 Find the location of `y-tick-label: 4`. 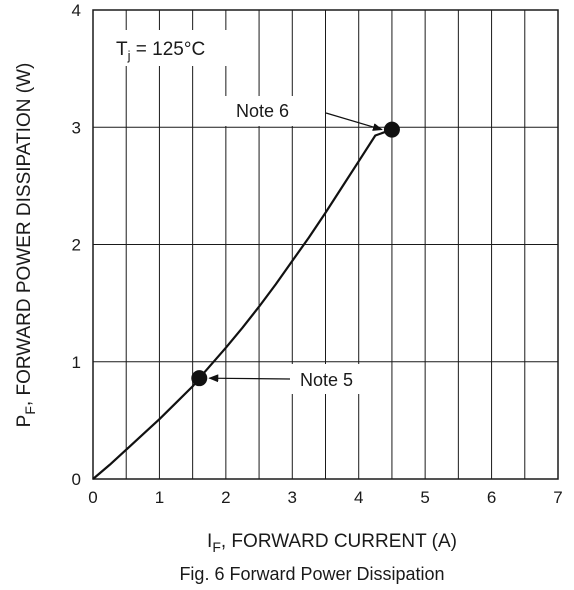

y-tick-label: 4 is located at coordinates (76, 10).